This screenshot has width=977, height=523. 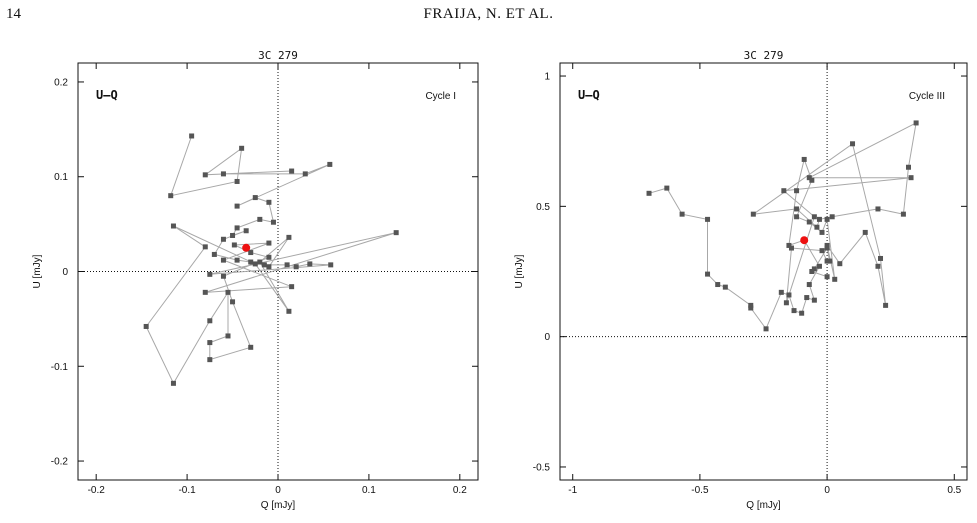 I want to click on chart-1-panel-label: U–Q, so click(x=589, y=95).